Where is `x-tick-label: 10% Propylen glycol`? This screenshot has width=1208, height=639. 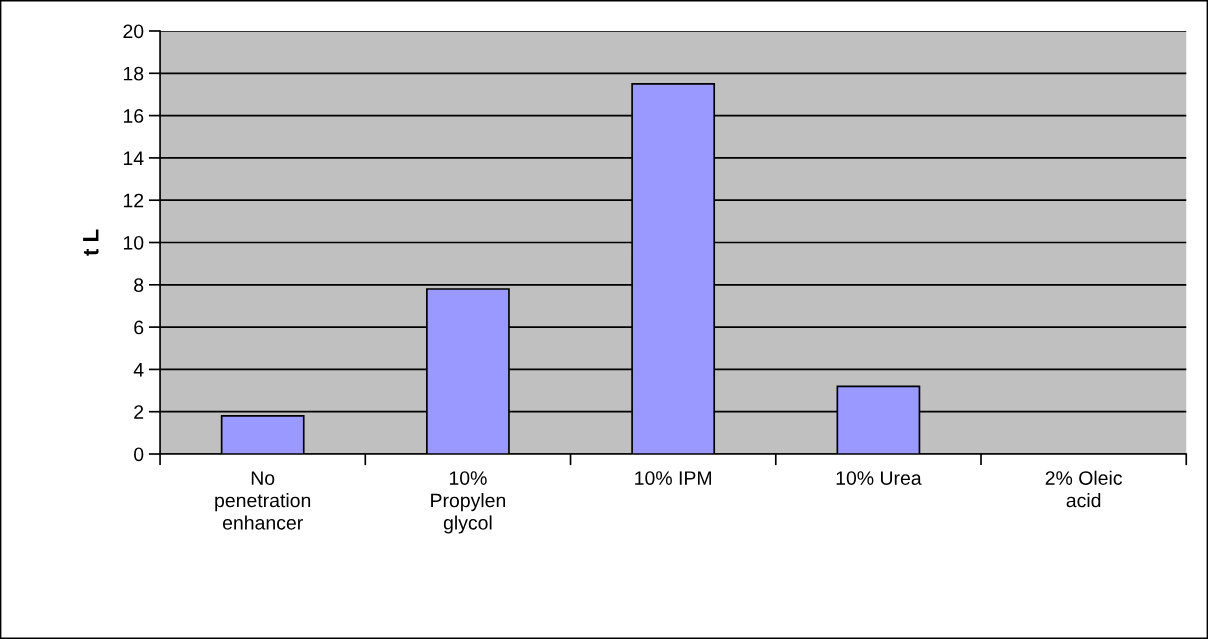
x-tick-label: 10% Propylen glycol is located at coordinates (468, 502).